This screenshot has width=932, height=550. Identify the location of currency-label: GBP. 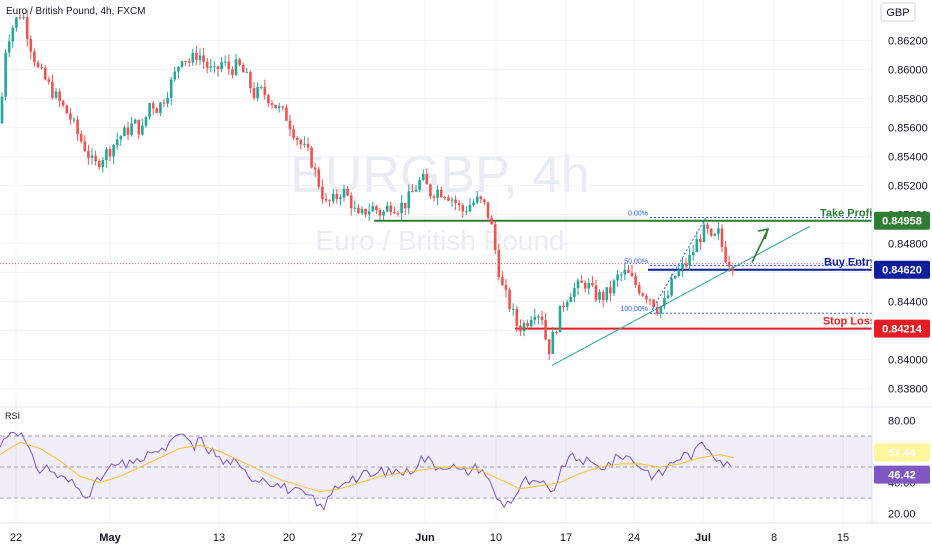
(897, 13).